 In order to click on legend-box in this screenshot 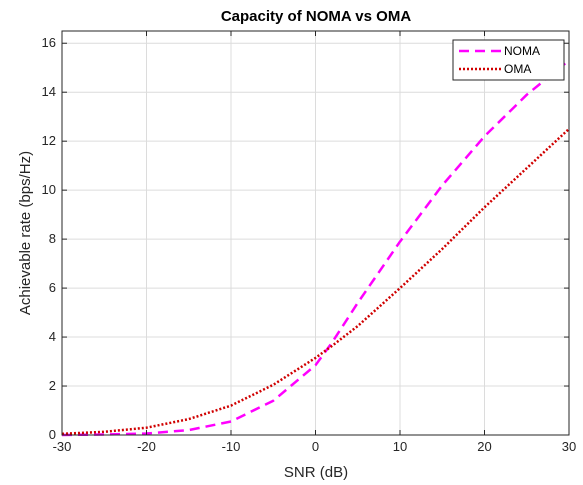, I will do `click(508, 60)`.